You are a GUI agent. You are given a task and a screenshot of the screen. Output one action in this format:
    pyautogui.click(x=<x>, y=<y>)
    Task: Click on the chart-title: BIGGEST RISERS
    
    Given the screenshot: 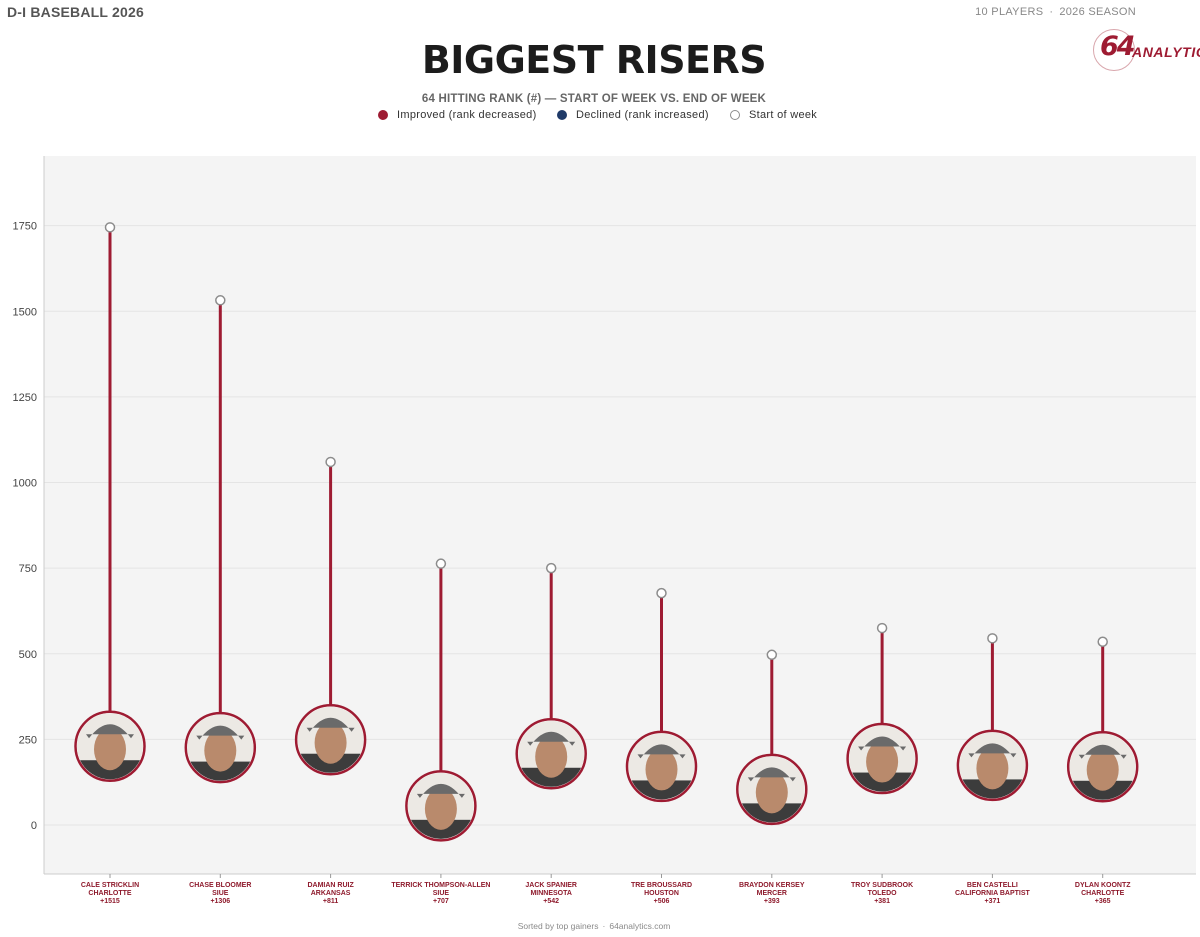 What is the action you would take?
    pyautogui.click(x=594, y=60)
    